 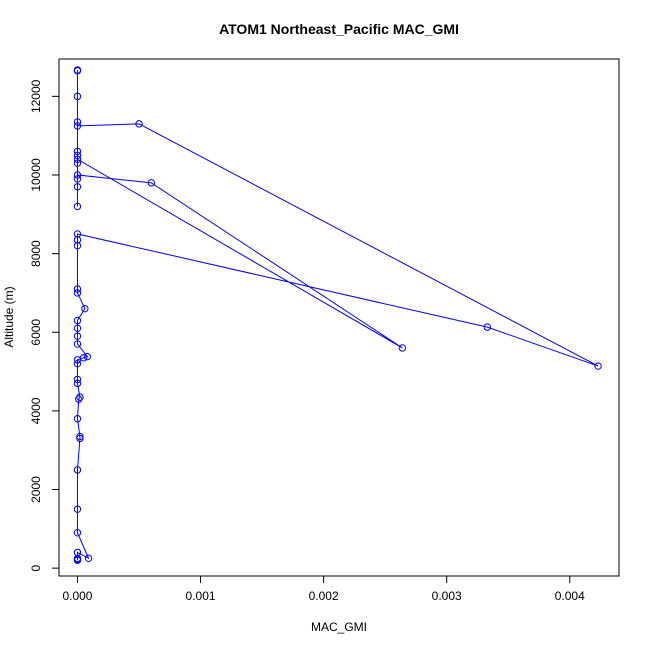 I want to click on y-tick-label: 2000, so click(x=36, y=489).